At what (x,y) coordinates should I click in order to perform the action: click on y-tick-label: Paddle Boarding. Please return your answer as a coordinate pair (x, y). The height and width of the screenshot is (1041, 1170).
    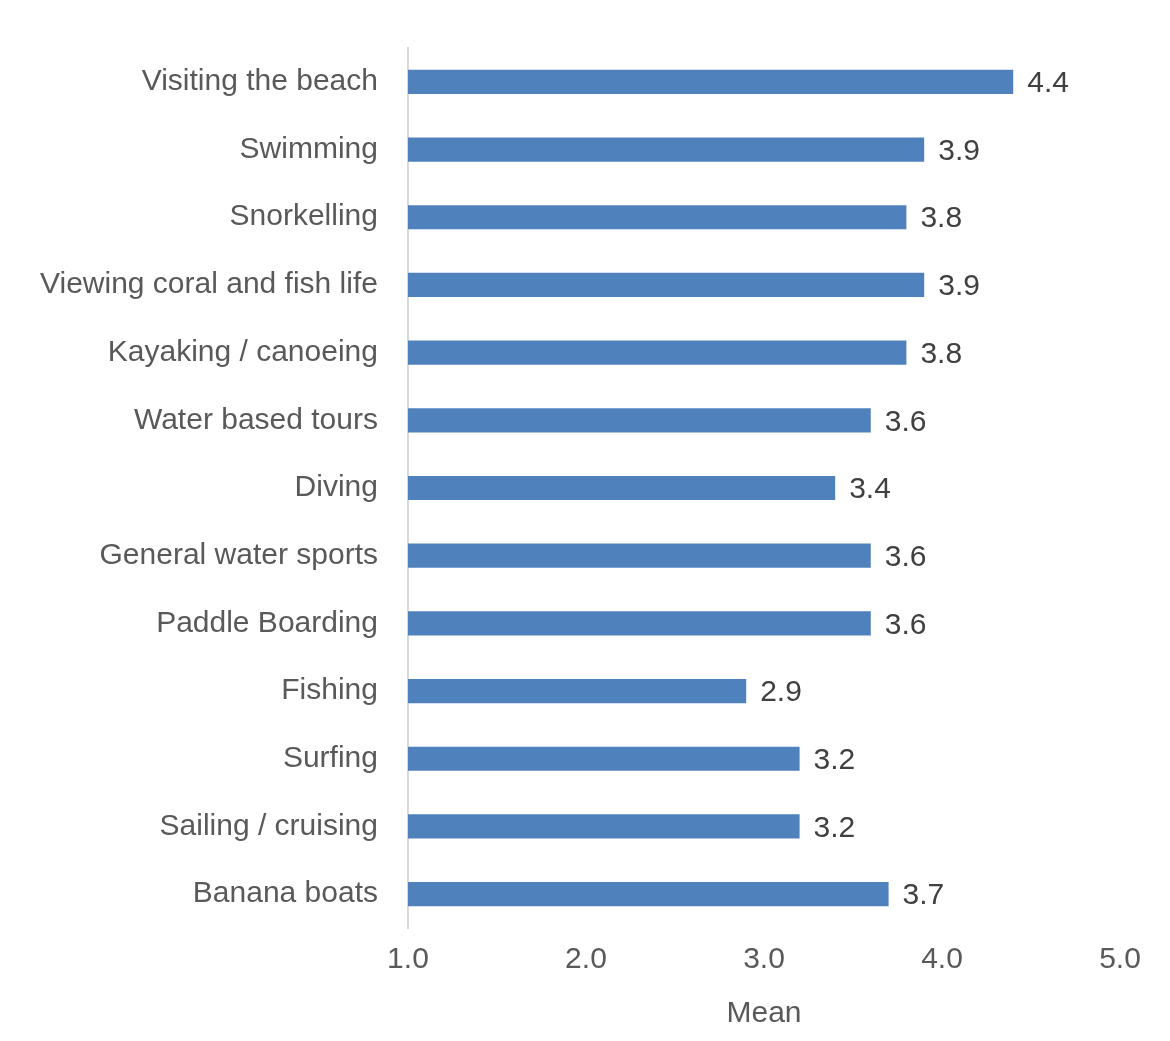
    Looking at the image, I should click on (267, 621).